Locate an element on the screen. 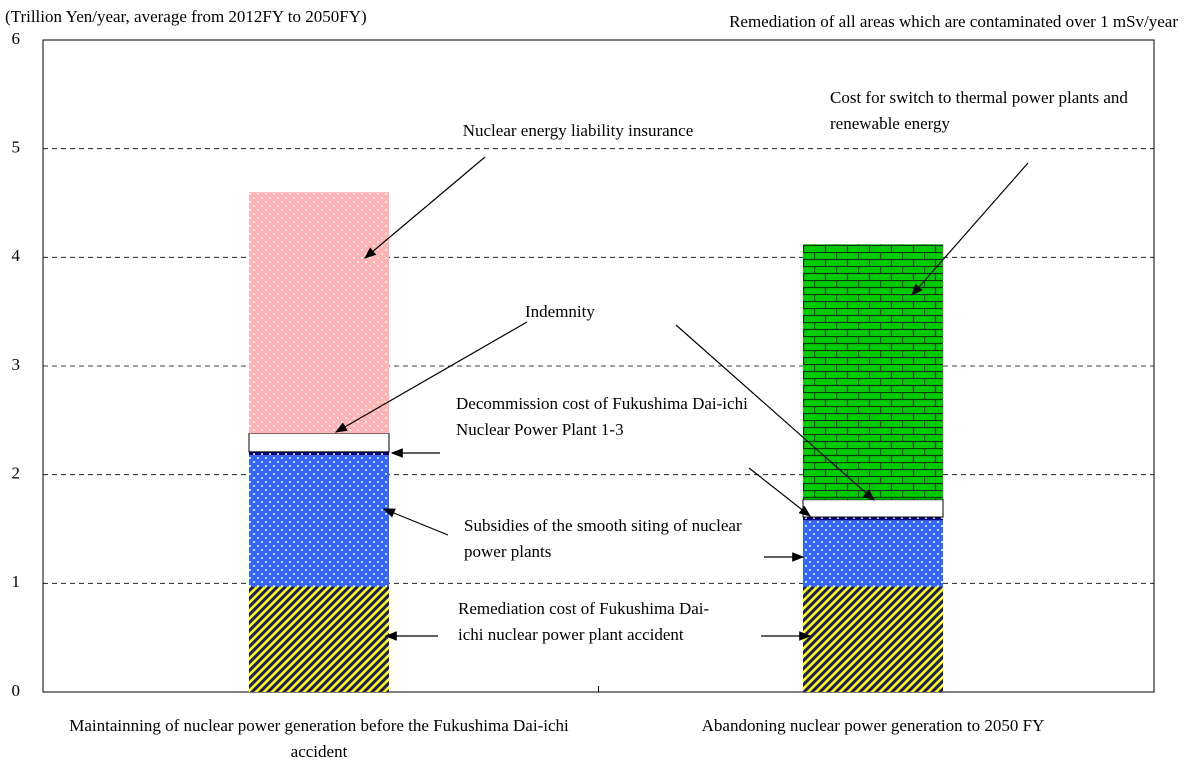  annotation: Nuclear energy liability insurance is located at coordinates (578, 130).